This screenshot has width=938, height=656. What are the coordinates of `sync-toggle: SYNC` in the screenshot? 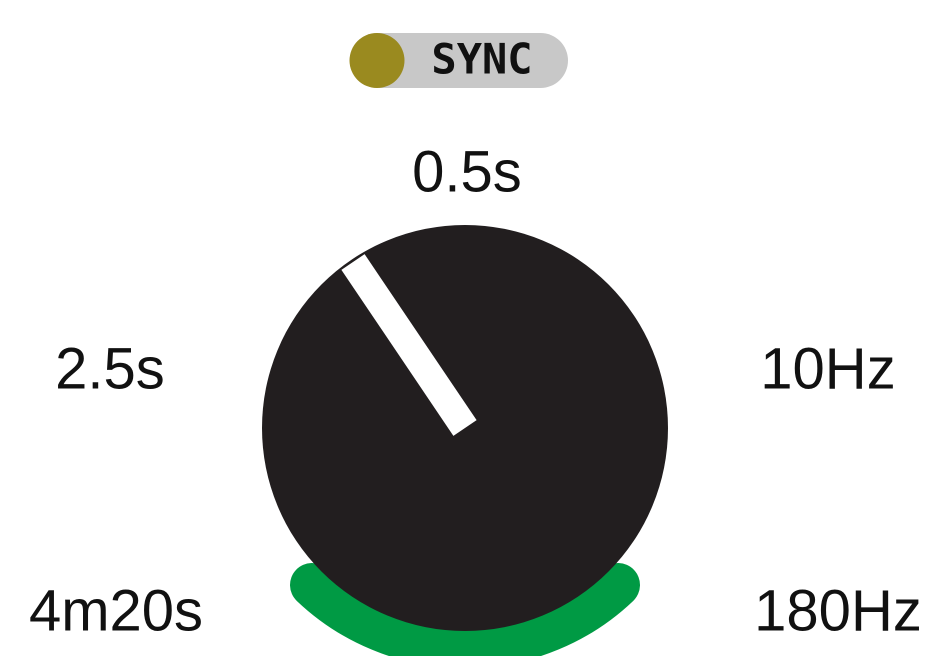 It's located at (459, 60).